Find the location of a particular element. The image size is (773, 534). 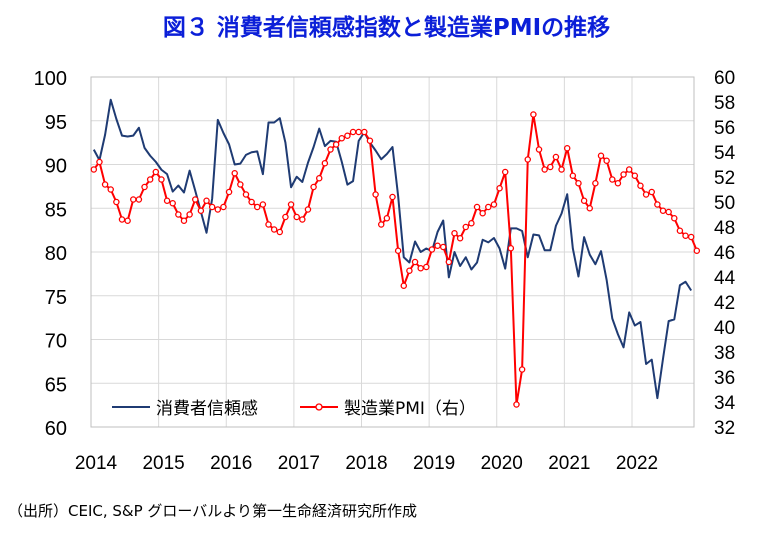

y-right-tick-label: 56 is located at coordinates (724, 128).